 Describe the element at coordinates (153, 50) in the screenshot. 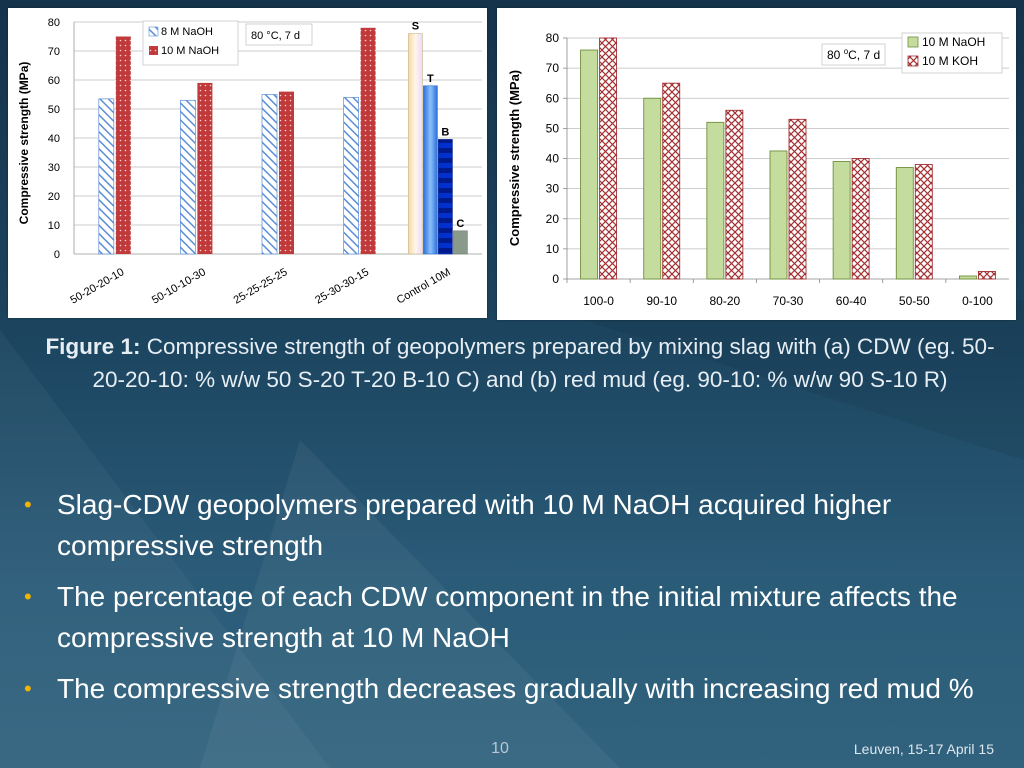

I see `legend-swatch-10m-naoh` at that location.